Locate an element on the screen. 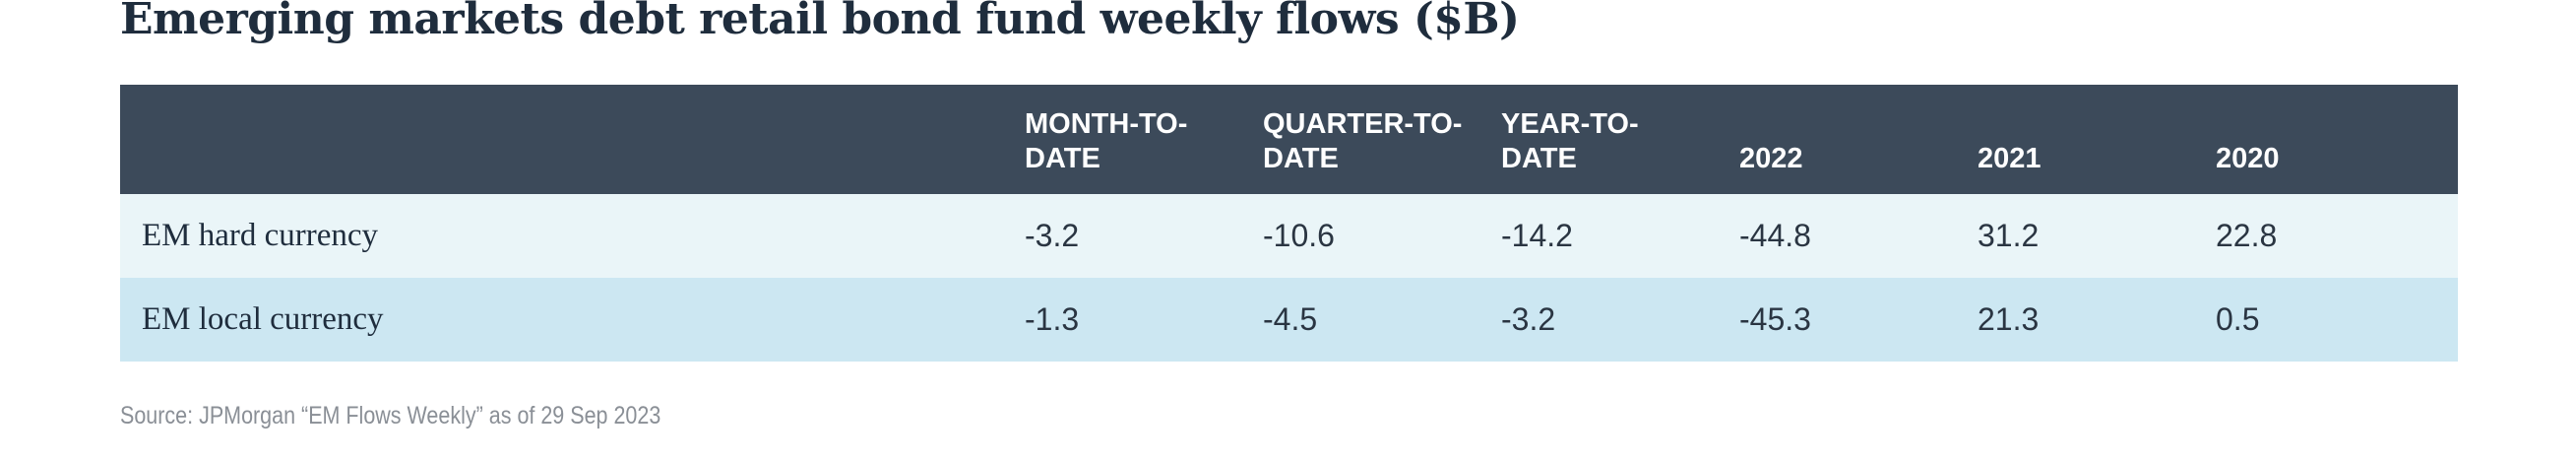  value-cell: -44.8 is located at coordinates (1775, 235).